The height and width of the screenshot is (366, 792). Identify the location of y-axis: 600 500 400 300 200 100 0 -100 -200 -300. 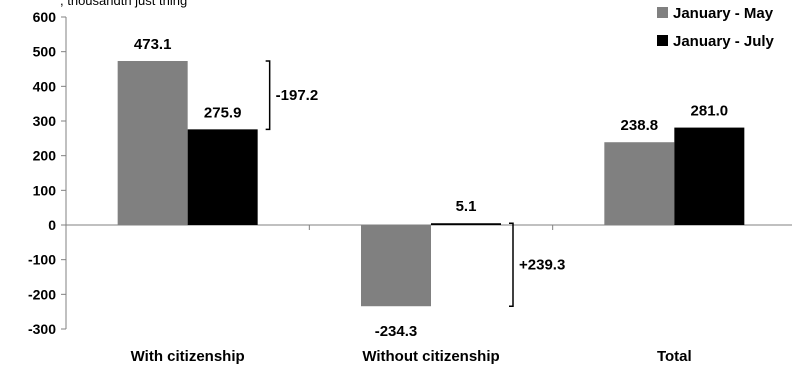
(47, 173).